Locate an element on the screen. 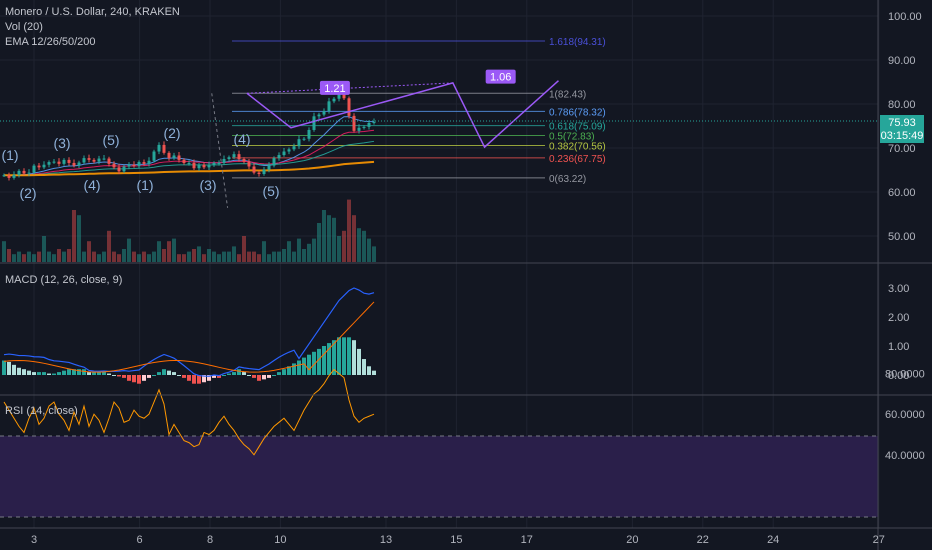 This screenshot has height=550, width=932. time-axis-label: 13 is located at coordinates (386, 540).